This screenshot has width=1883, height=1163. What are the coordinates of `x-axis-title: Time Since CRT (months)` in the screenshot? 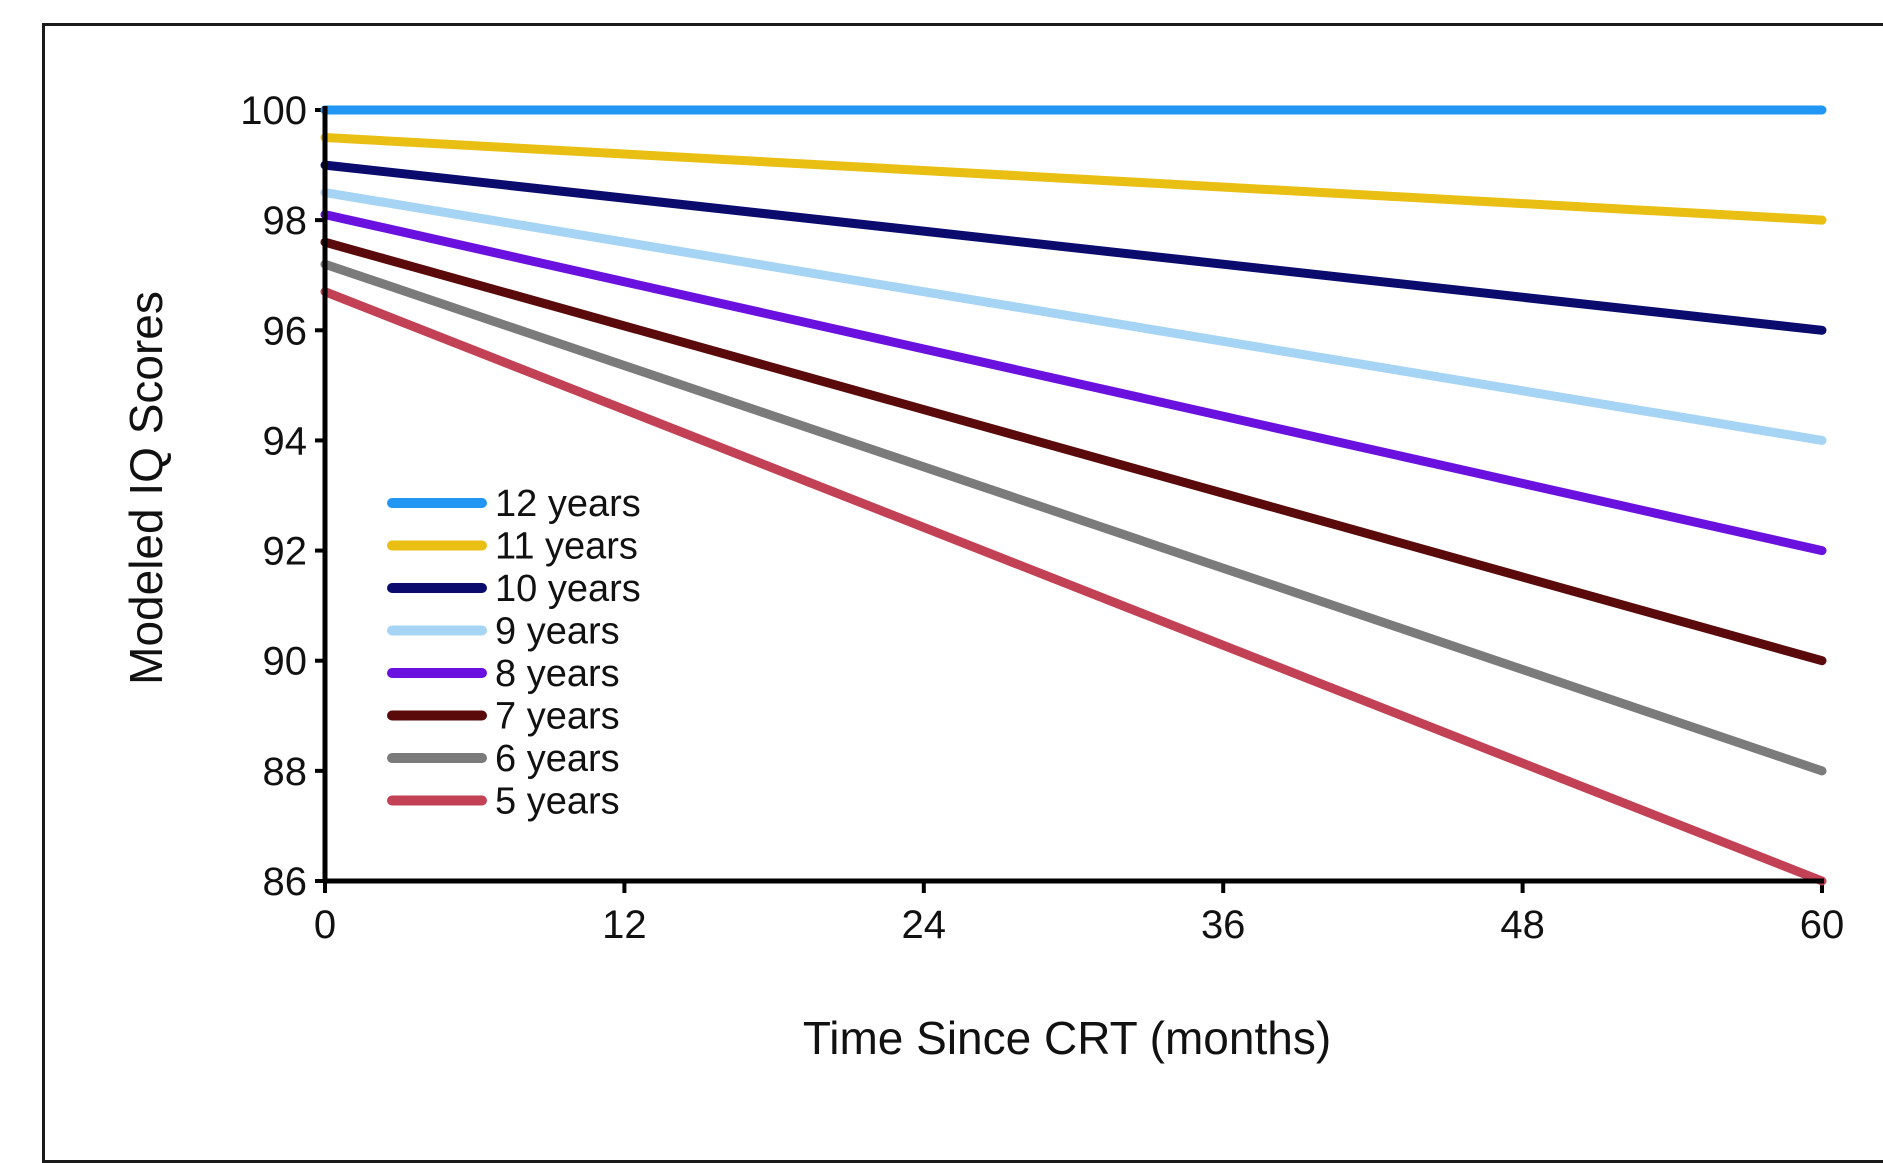 It's located at (1067, 1038).